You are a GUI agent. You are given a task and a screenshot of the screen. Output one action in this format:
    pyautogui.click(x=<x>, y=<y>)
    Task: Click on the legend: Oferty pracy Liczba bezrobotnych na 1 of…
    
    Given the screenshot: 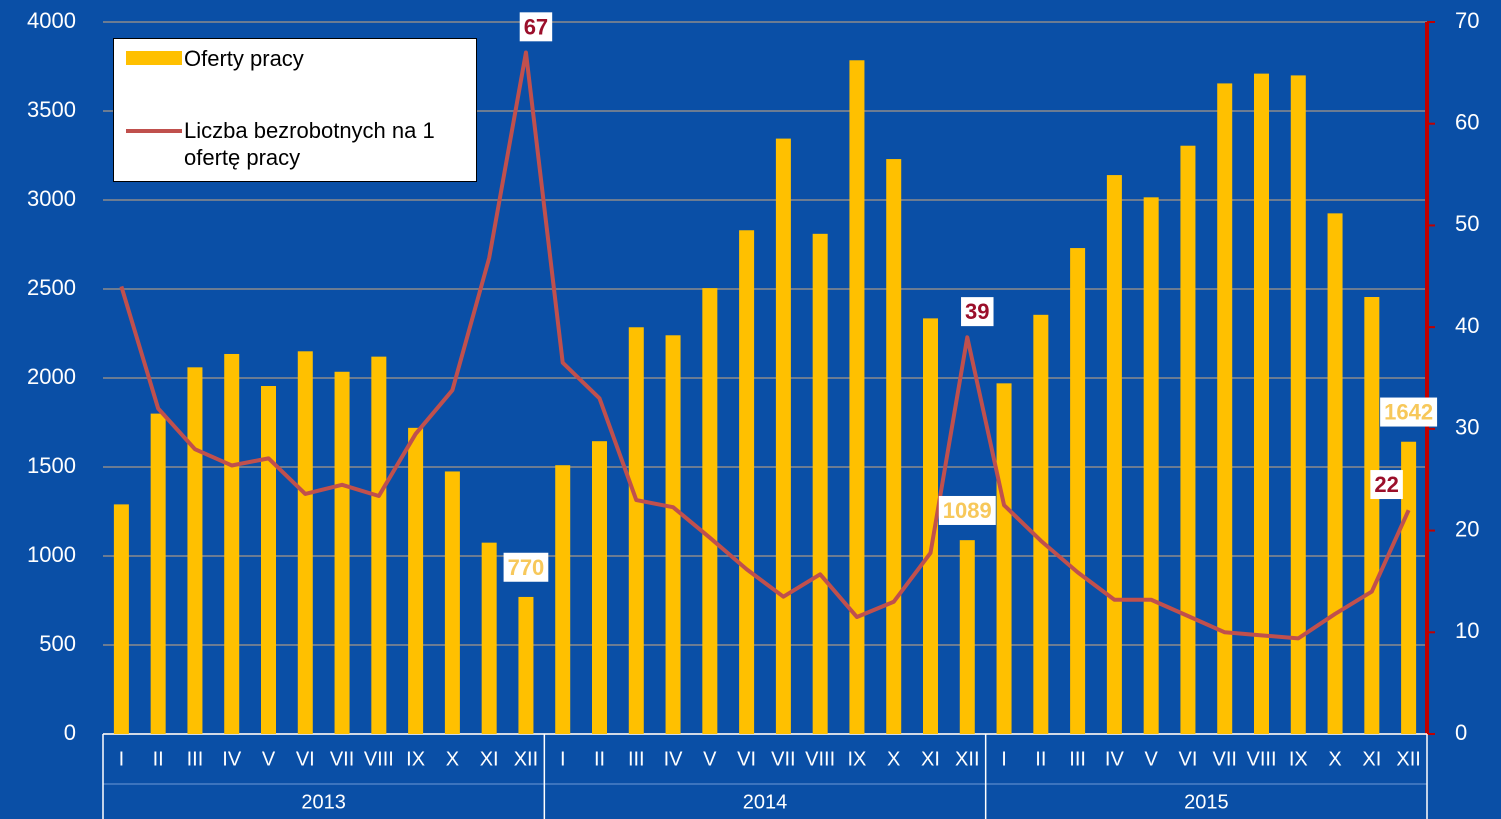 What is the action you would take?
    pyautogui.click(x=295, y=110)
    